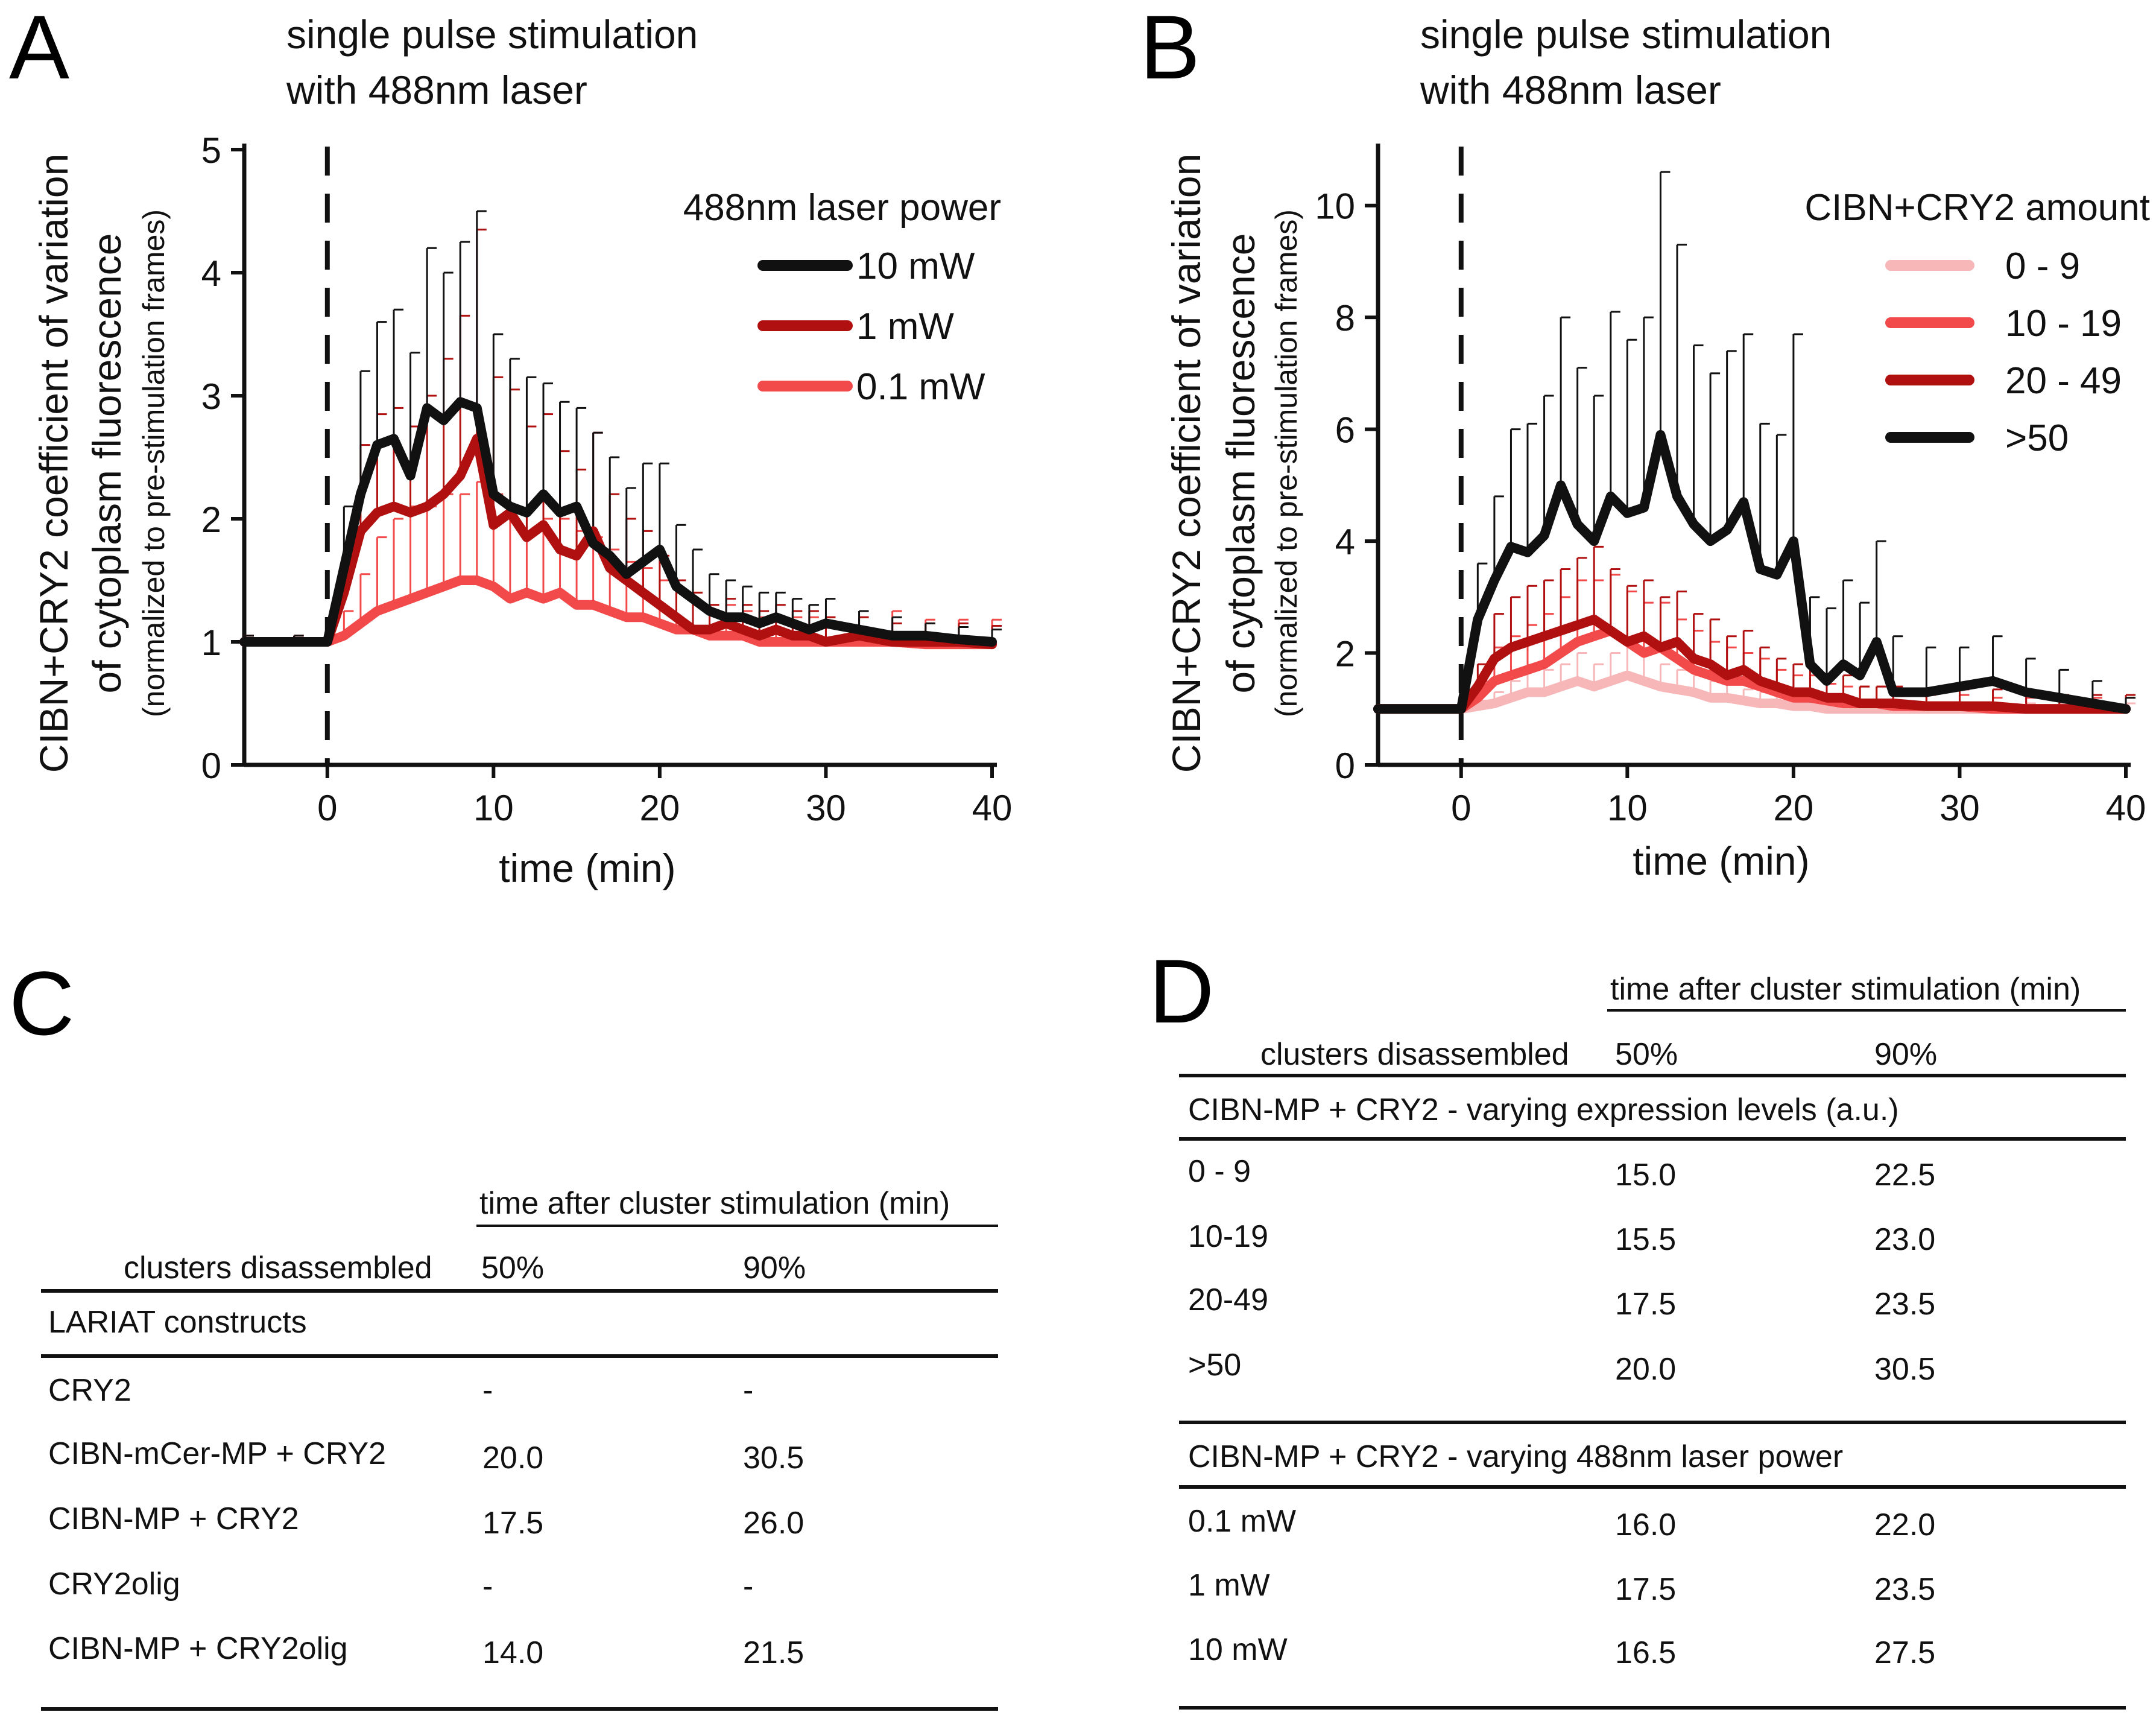 The height and width of the screenshot is (1721, 2156). What do you see at coordinates (1238, 1649) in the screenshot?
I see `table-row: 10 mW` at bounding box center [1238, 1649].